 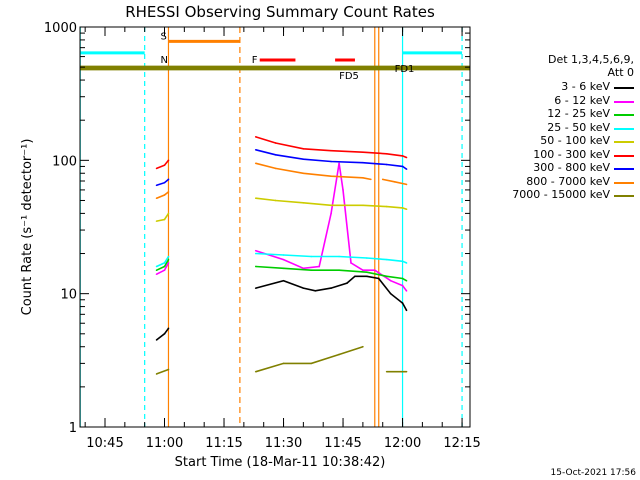 What do you see at coordinates (73, 428) in the screenshot?
I see `y-tick-label: 1` at bounding box center [73, 428].